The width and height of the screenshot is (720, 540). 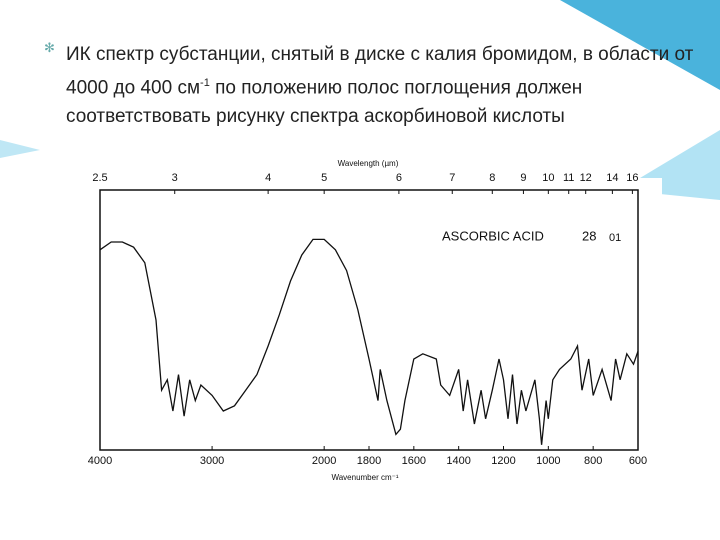 I want to click on x-tick-label: 2000, so click(x=324, y=461).